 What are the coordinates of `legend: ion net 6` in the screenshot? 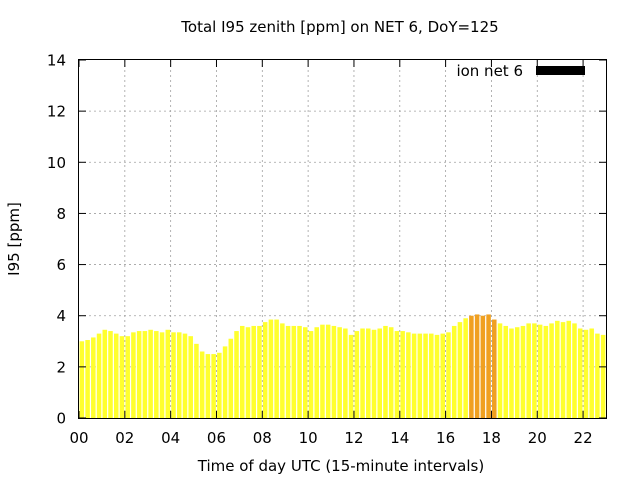 It's located at (520, 71).